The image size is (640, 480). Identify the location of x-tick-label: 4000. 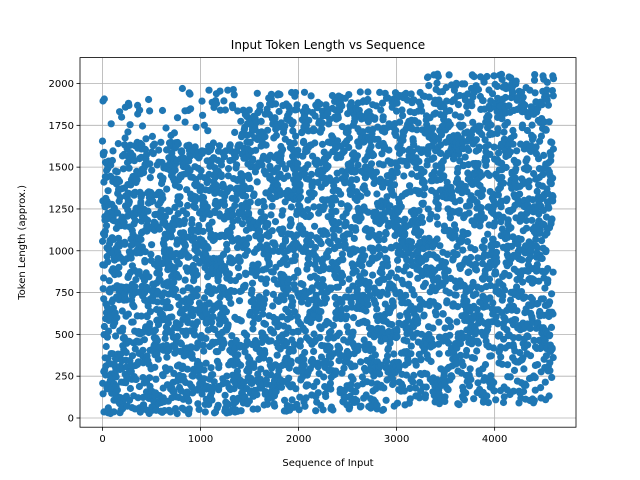
(494, 439).